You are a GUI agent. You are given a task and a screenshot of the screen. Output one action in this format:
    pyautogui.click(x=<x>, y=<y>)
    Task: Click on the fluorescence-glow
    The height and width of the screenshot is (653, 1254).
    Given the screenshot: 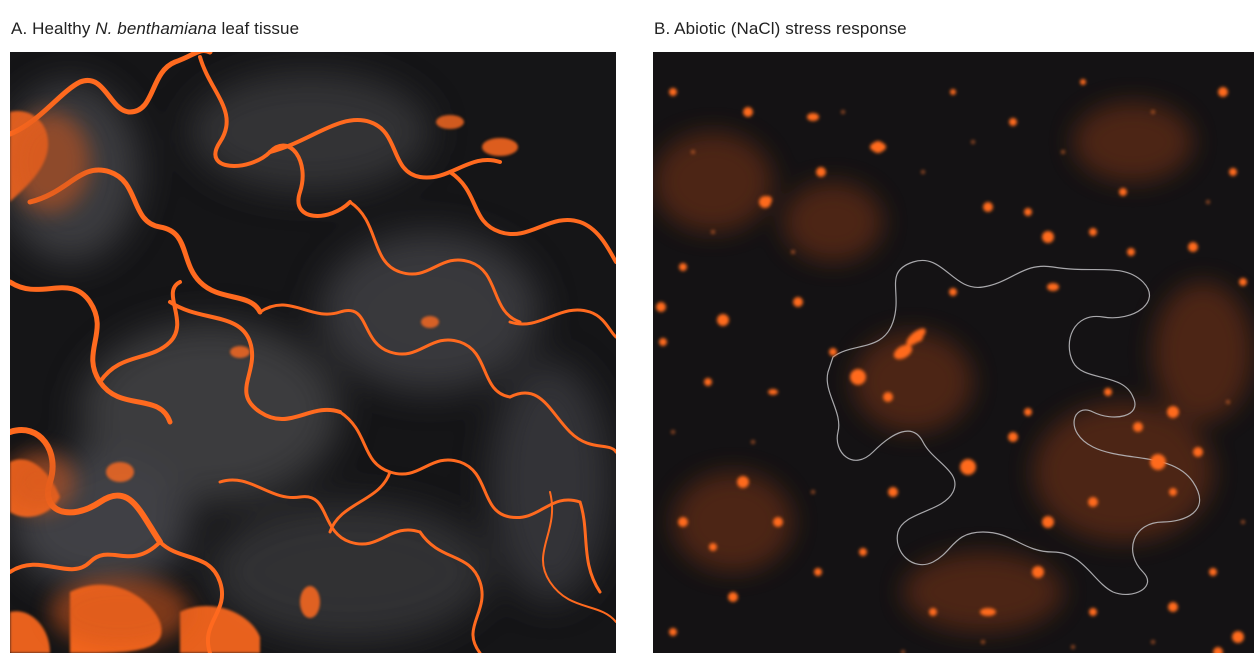 What is the action you would take?
    pyautogui.click(x=100, y=379)
    